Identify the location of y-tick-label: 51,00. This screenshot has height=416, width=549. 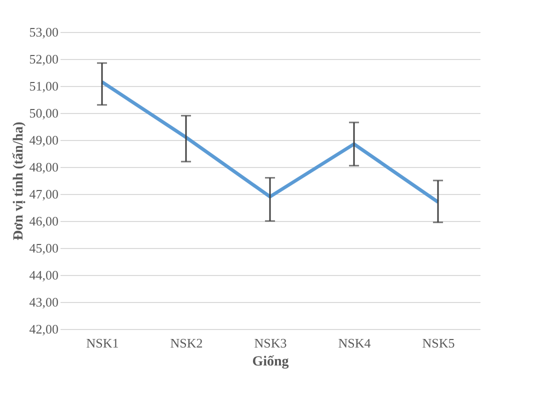
(43, 86).